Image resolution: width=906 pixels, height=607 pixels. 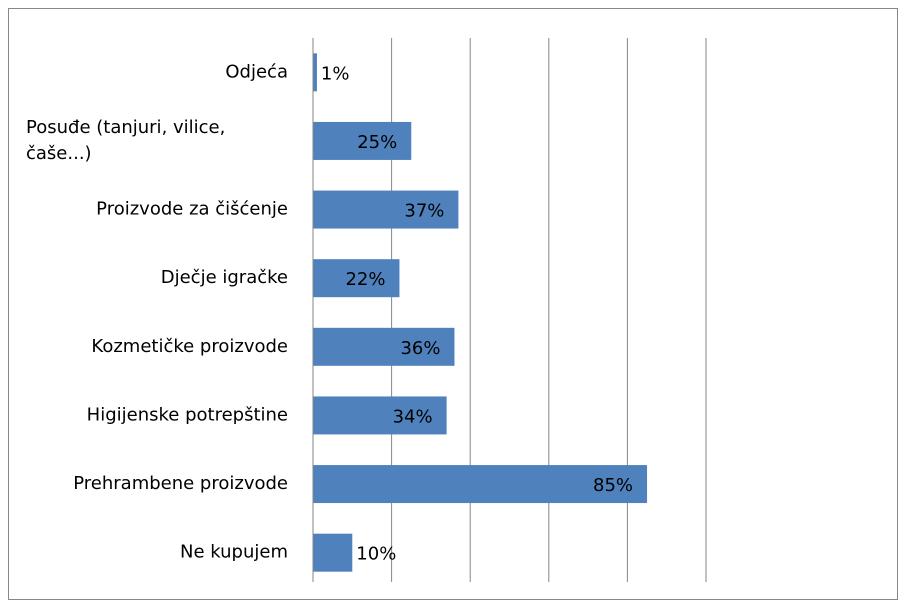 What do you see at coordinates (613, 485) in the screenshot?
I see `data-label: 85%` at bounding box center [613, 485].